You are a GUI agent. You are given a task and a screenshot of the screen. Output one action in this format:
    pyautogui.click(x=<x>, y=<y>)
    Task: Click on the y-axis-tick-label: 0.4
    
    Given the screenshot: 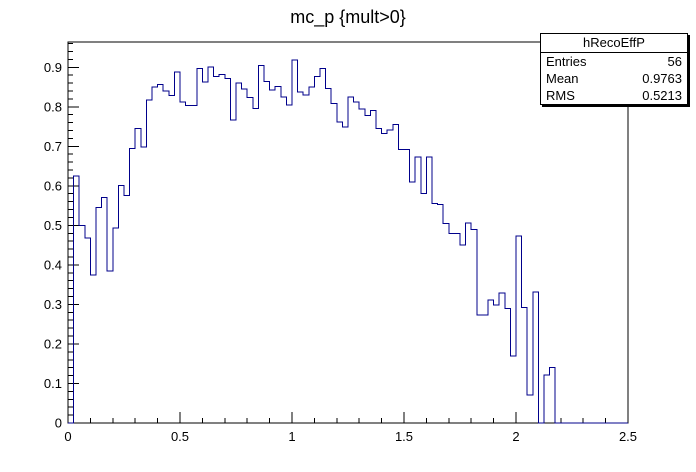 What is the action you would take?
    pyautogui.click(x=53, y=264)
    